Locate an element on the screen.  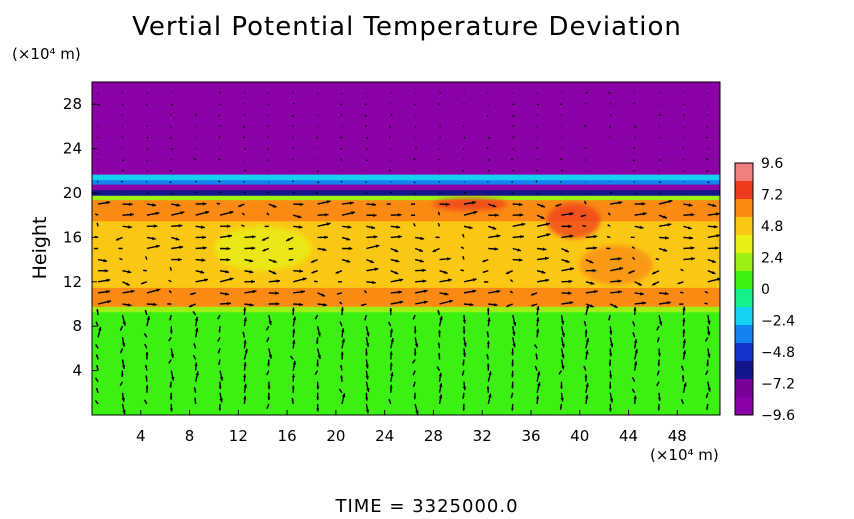
y-axis-unit: (×10⁴ m) is located at coordinates (46, 54).